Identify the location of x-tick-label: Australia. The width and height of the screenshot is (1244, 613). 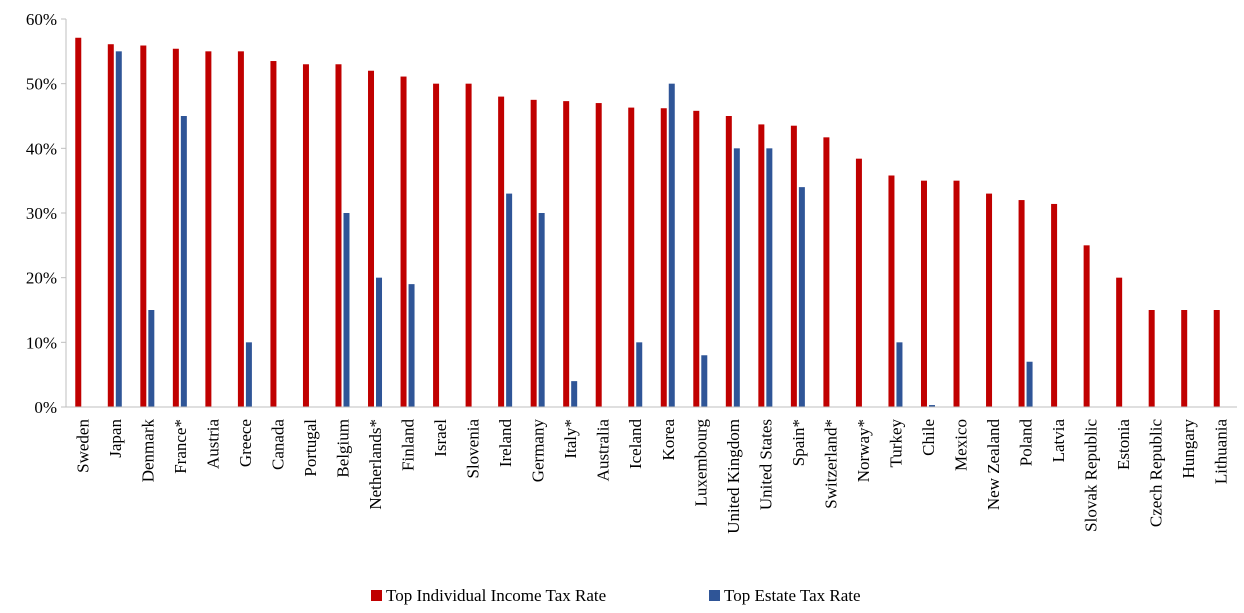
(603, 450).